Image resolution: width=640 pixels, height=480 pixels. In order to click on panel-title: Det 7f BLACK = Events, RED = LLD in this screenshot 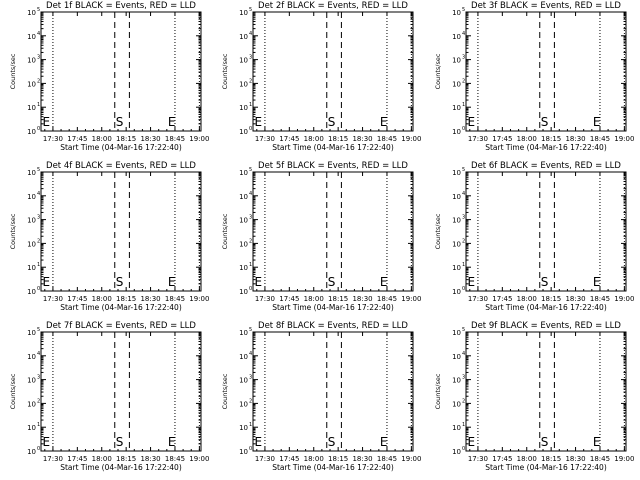, I will do `click(121, 326)`.